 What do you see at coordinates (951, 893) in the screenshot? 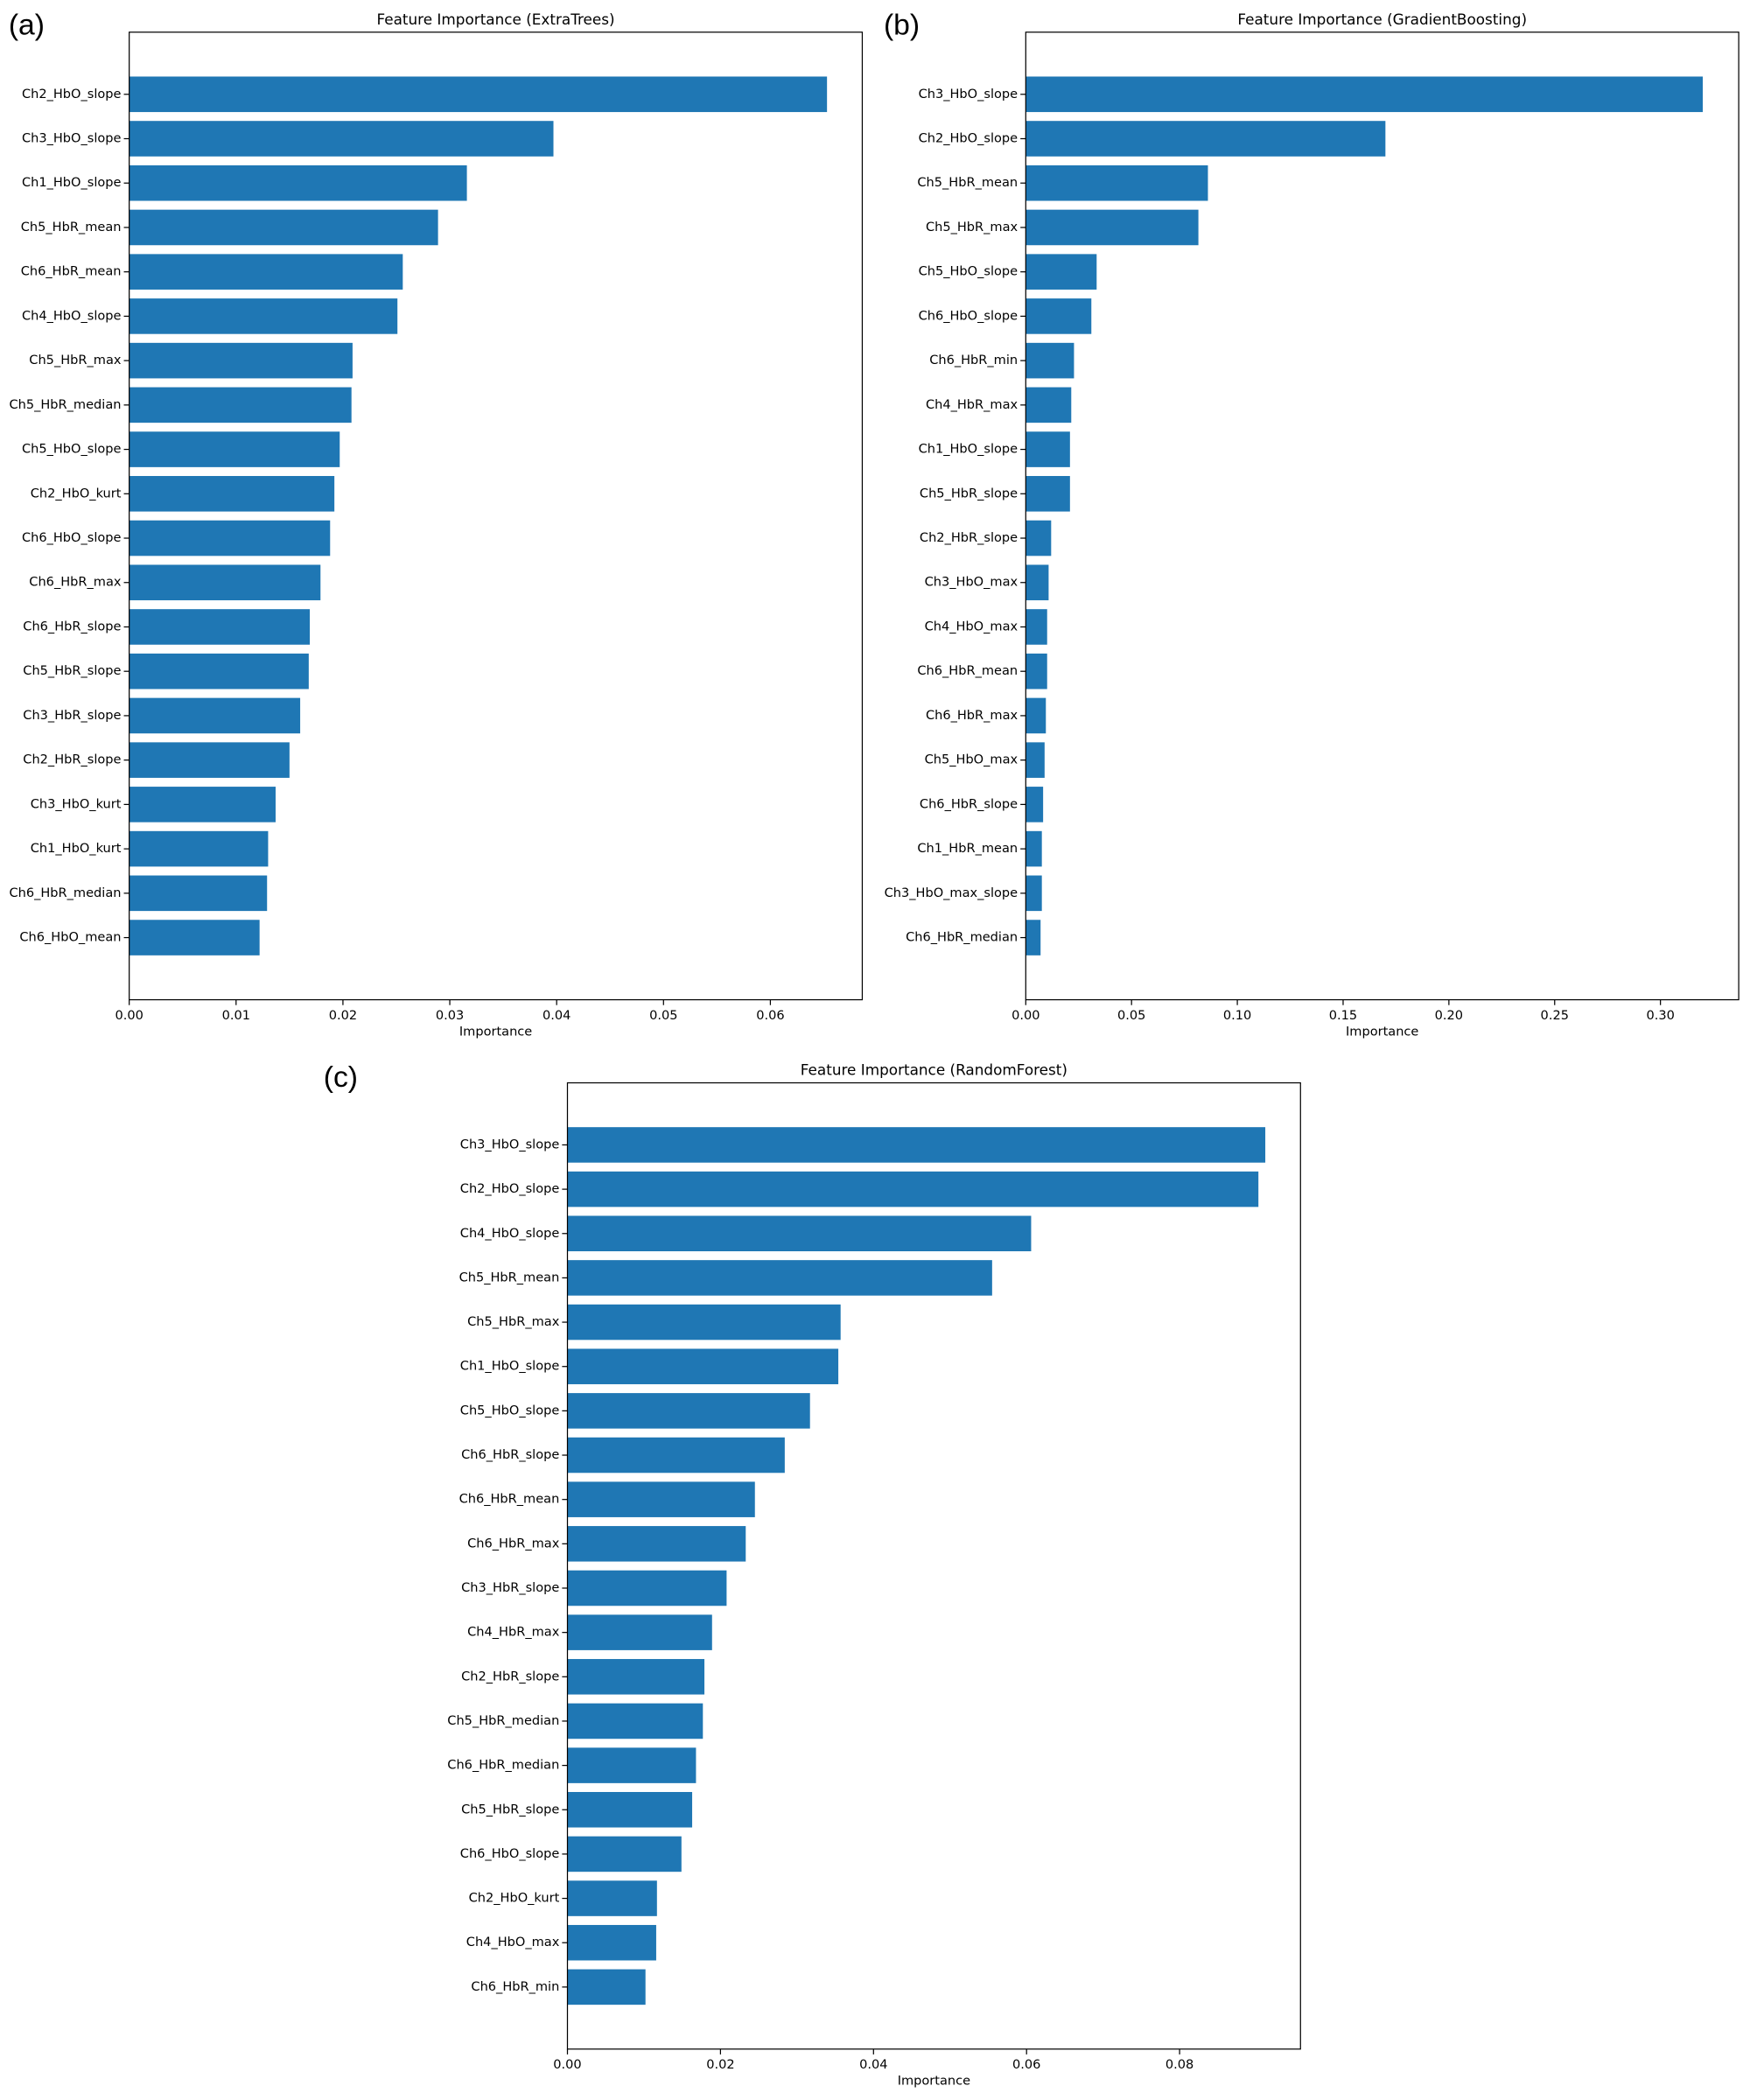
I see `y-tick-label: Ch3_HbO_max_slope` at bounding box center [951, 893].